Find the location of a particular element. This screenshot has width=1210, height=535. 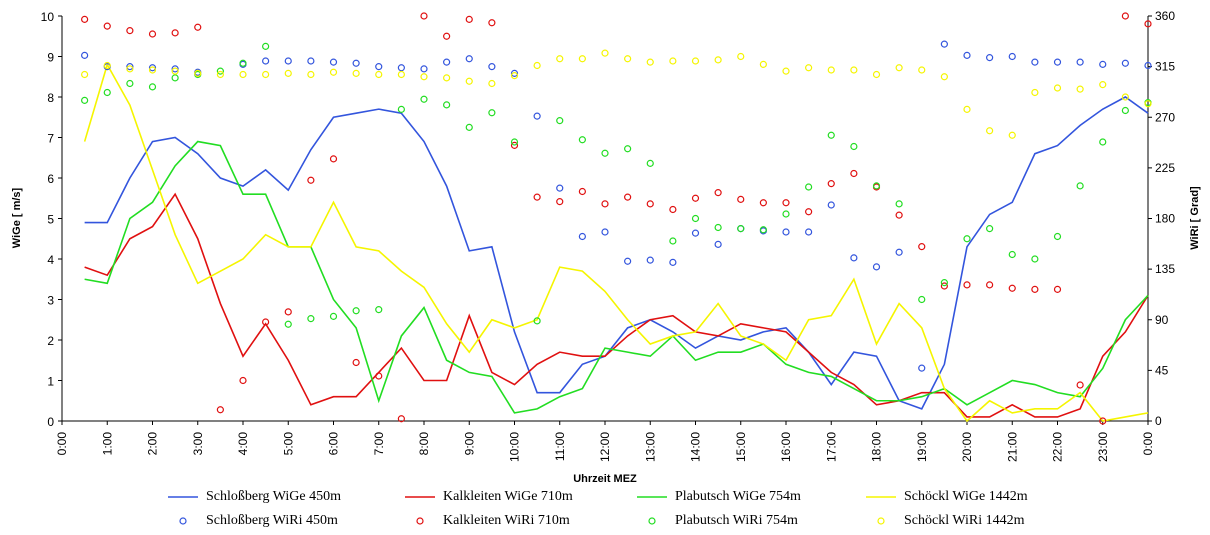

x-tick-label: 5:00 is located at coordinates (288, 444).